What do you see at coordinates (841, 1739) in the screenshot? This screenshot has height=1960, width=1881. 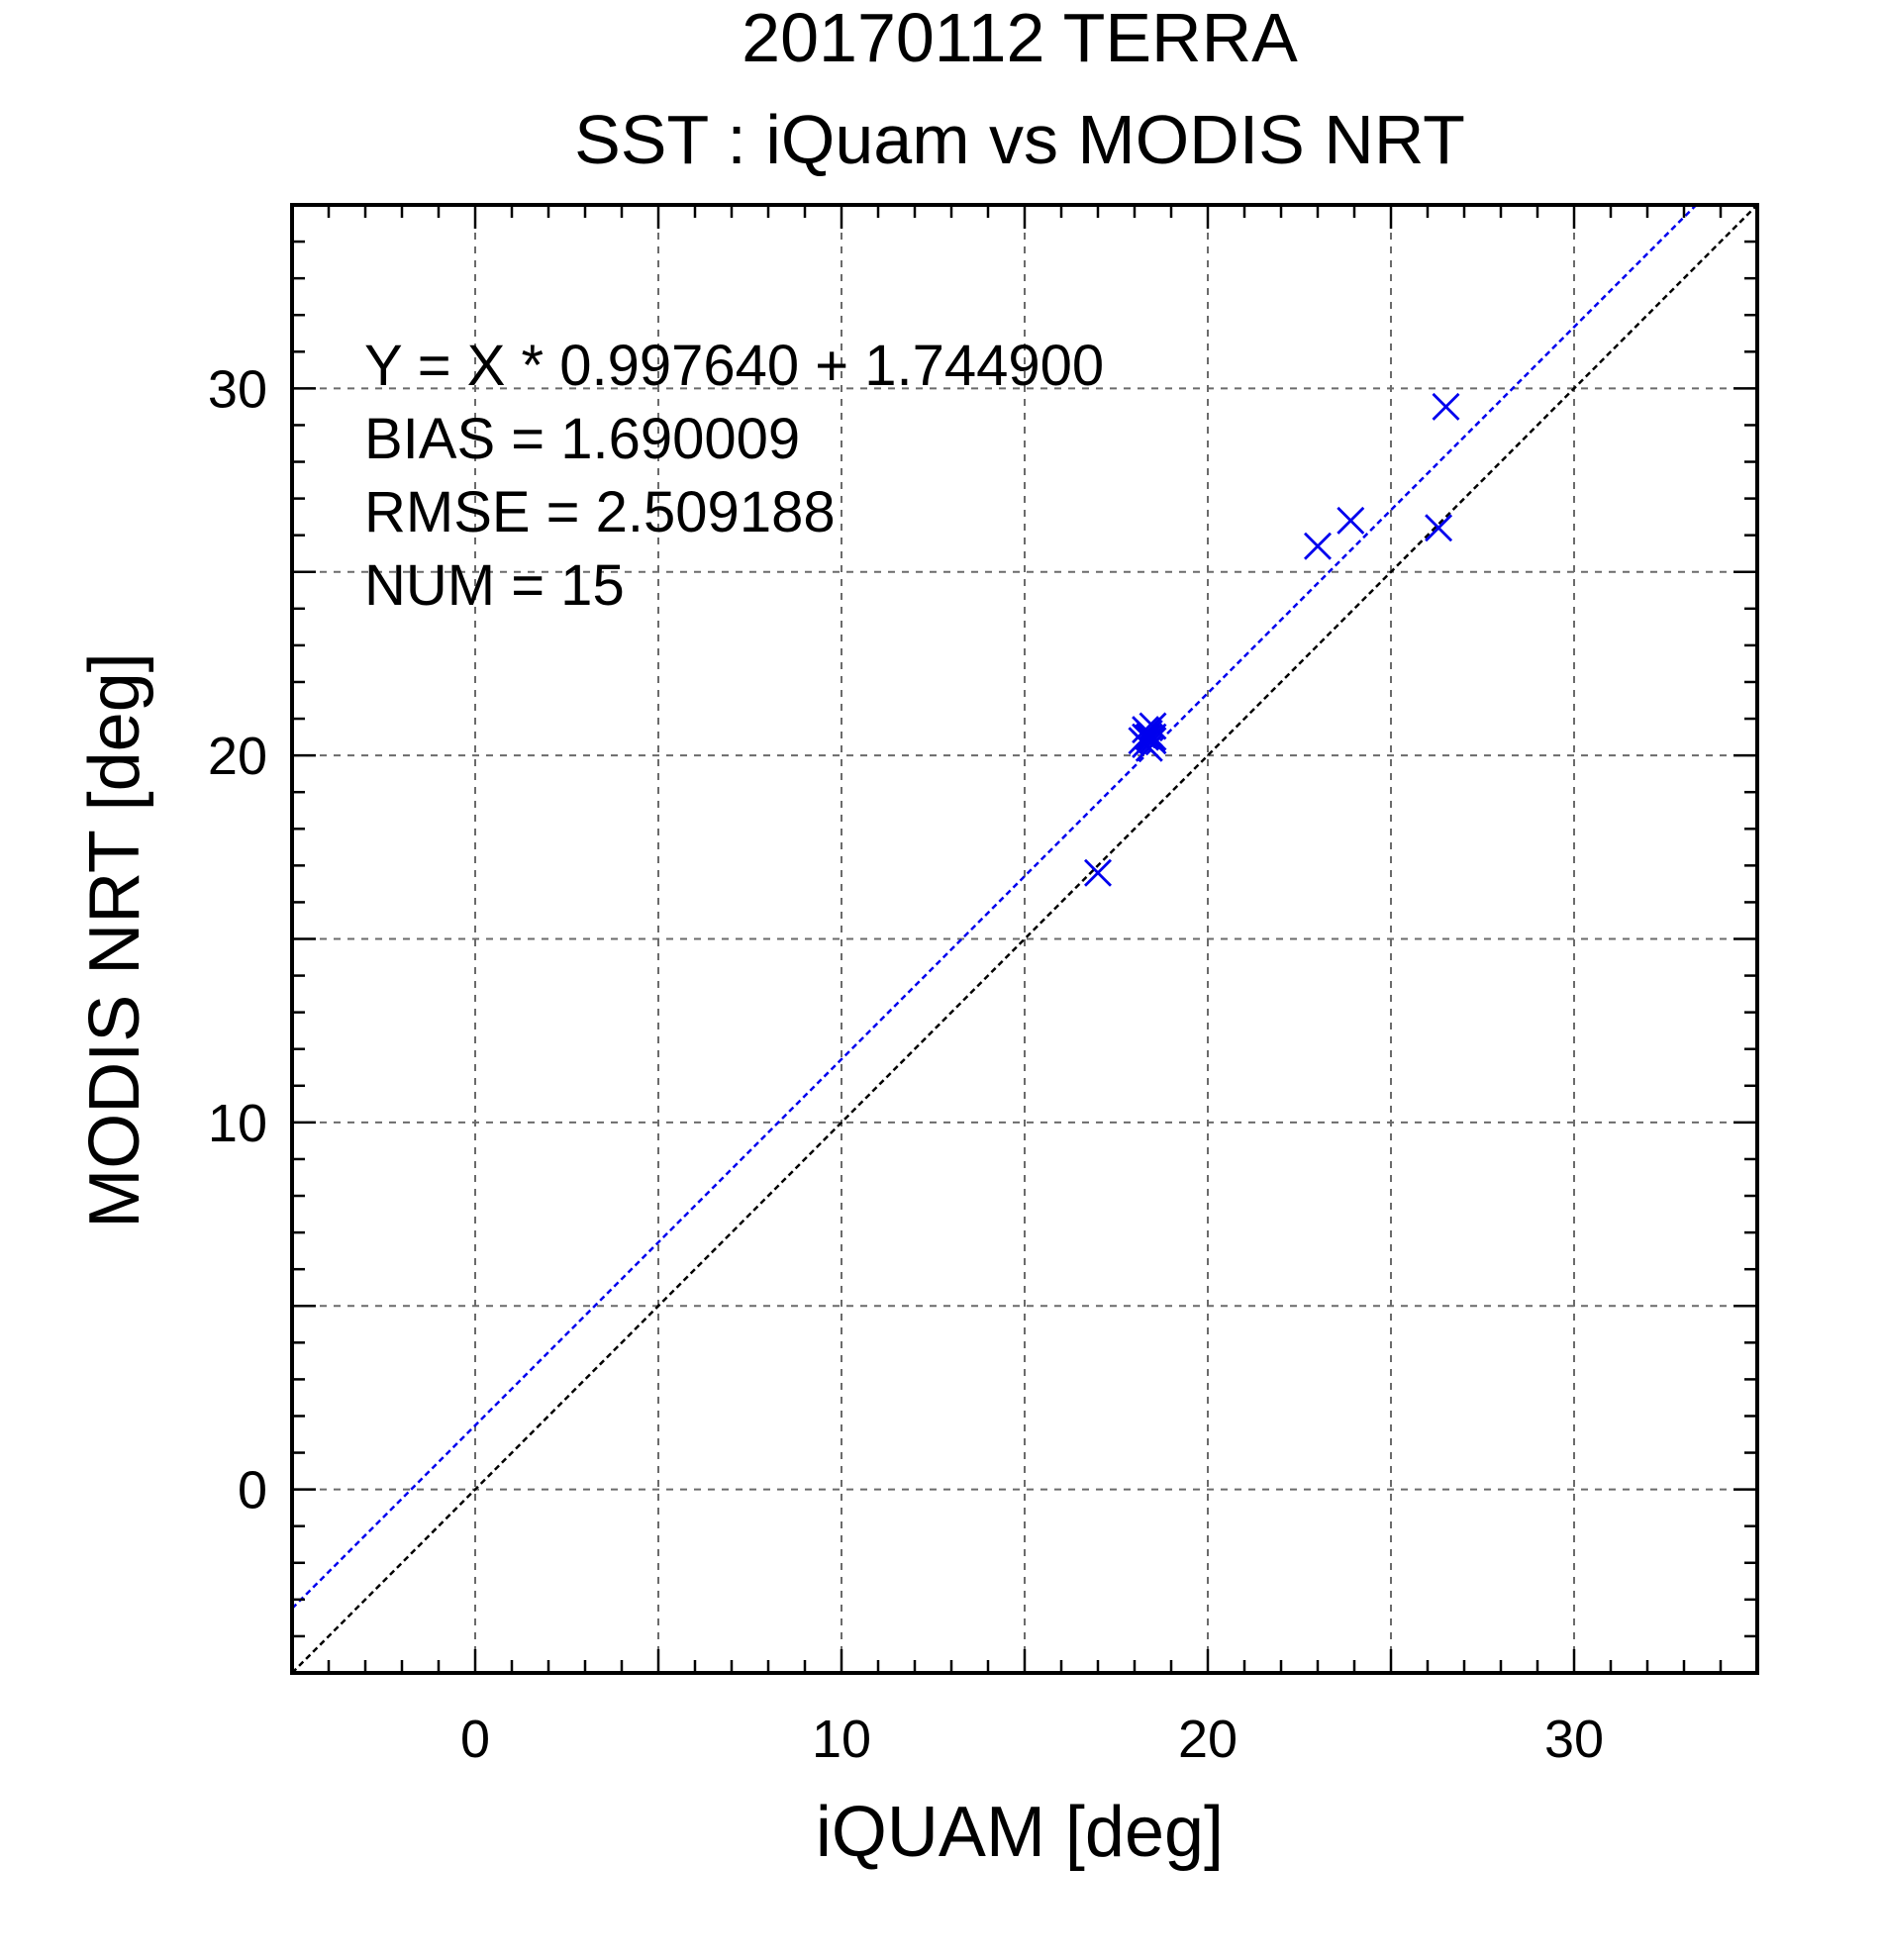 I see `x-tick-label: 10` at bounding box center [841, 1739].